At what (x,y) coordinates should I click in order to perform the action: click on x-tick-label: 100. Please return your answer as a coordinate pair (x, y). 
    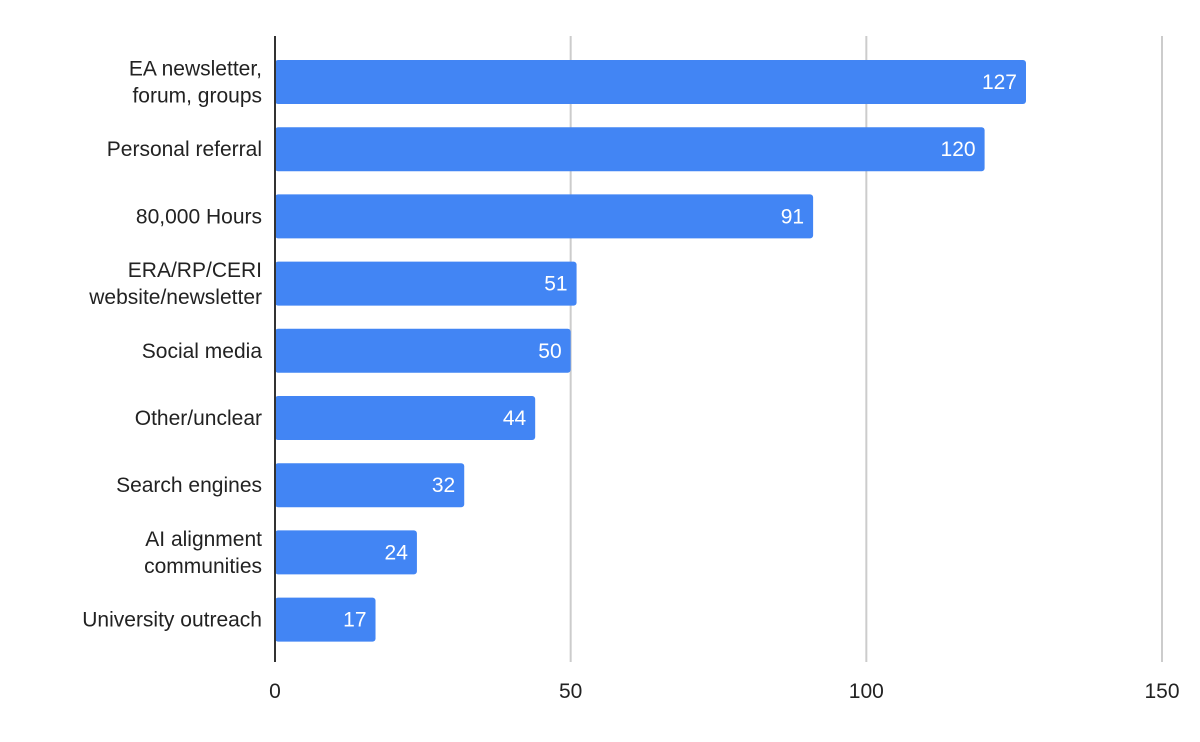
    Looking at the image, I should click on (866, 691).